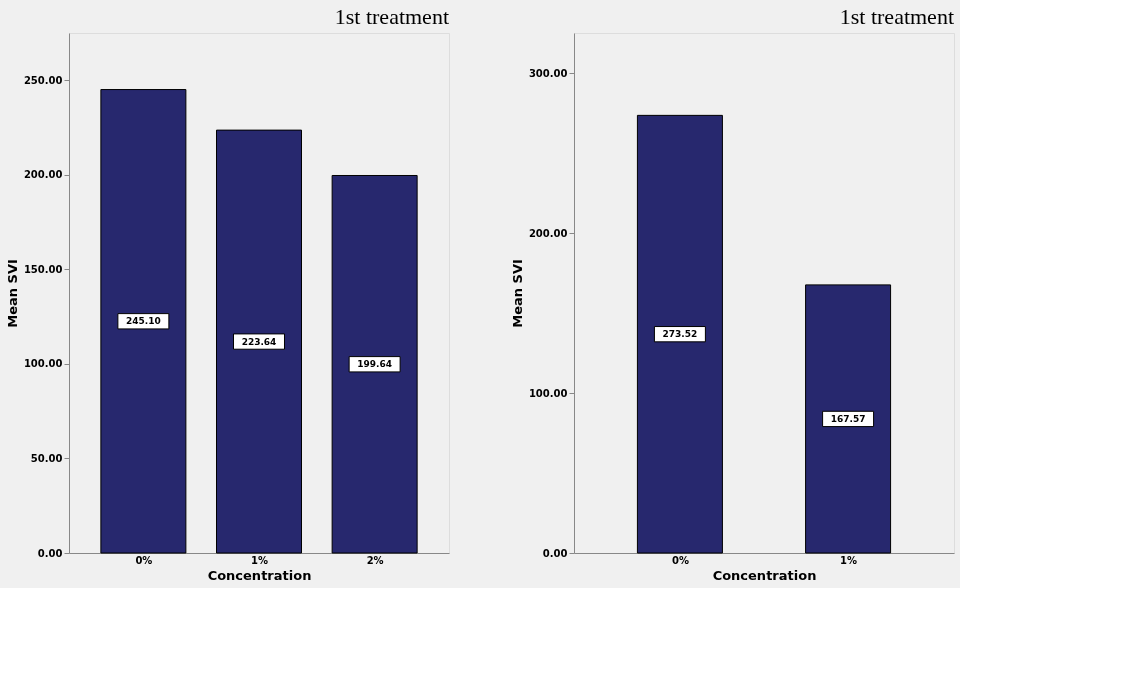 The width and height of the screenshot is (1129, 674). What do you see at coordinates (43, 269) in the screenshot?
I see `y-tick-label: 150.00` at bounding box center [43, 269].